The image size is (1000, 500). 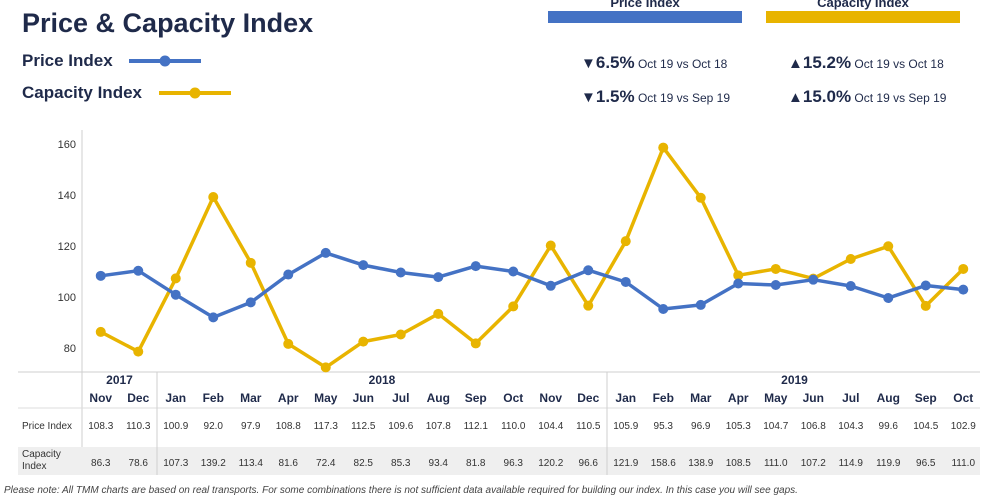 What do you see at coordinates (175, 463) in the screenshot?
I see `table-cell-value: 107.3` at bounding box center [175, 463].